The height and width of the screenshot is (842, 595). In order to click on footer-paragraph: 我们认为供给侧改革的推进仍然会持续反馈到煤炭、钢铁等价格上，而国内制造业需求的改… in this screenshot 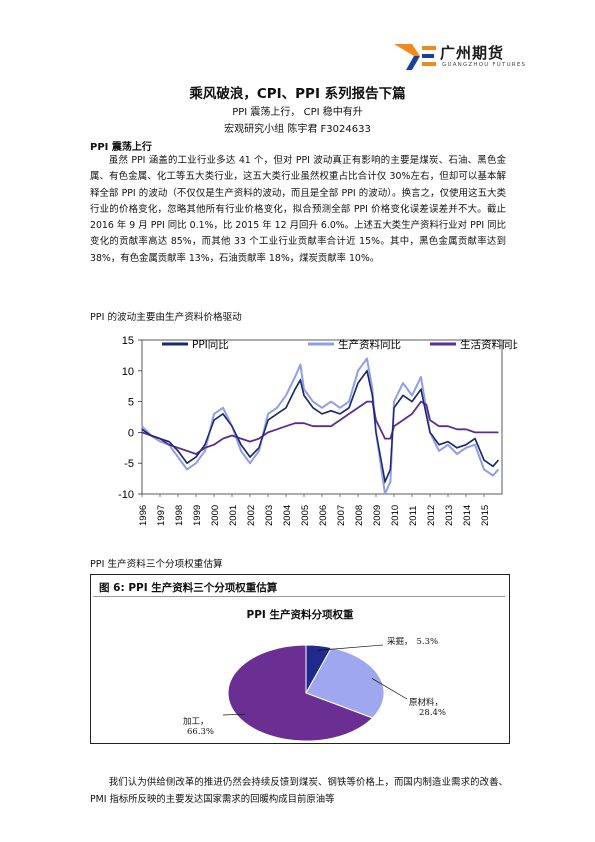, I will do `click(299, 791)`.